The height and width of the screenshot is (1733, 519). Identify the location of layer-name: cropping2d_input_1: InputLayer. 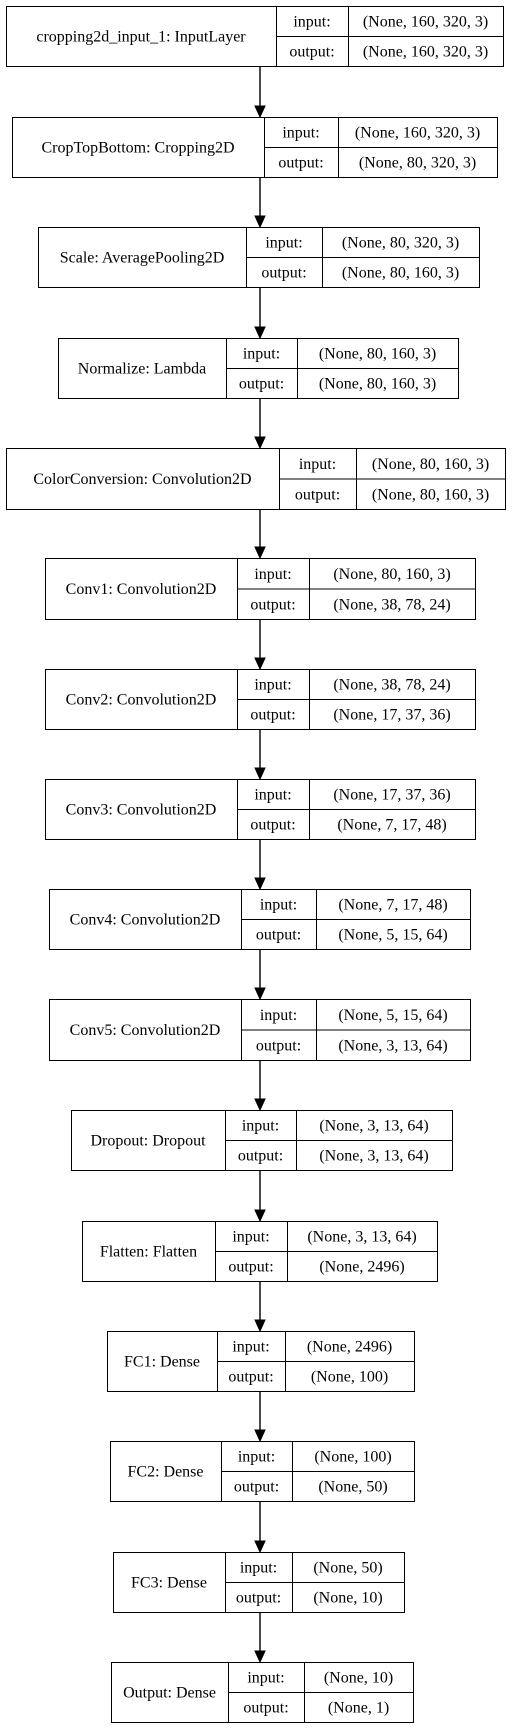
(141, 37).